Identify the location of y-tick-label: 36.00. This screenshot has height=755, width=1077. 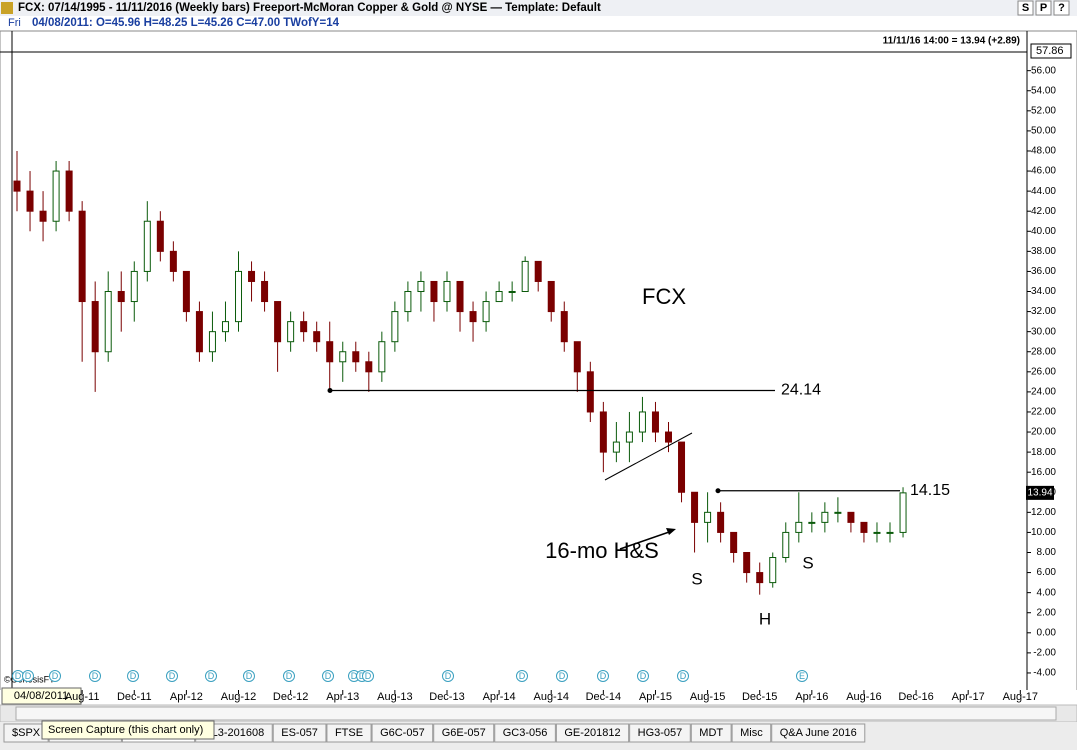
(1043, 271).